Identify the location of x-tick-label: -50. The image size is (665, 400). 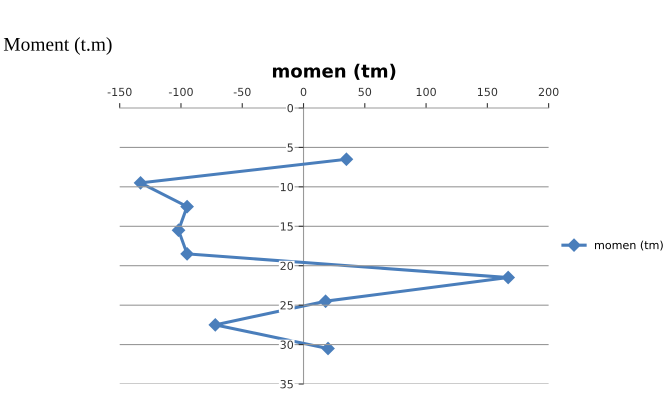
(242, 92).